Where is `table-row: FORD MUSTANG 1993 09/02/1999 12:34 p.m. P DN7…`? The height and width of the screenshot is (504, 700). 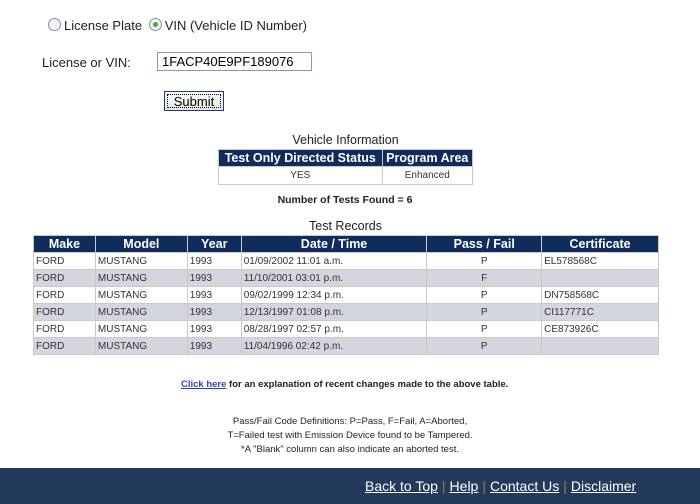 table-row: FORD MUSTANG 1993 09/02/1999 12:34 p.m. P DN7… is located at coordinates (346, 295).